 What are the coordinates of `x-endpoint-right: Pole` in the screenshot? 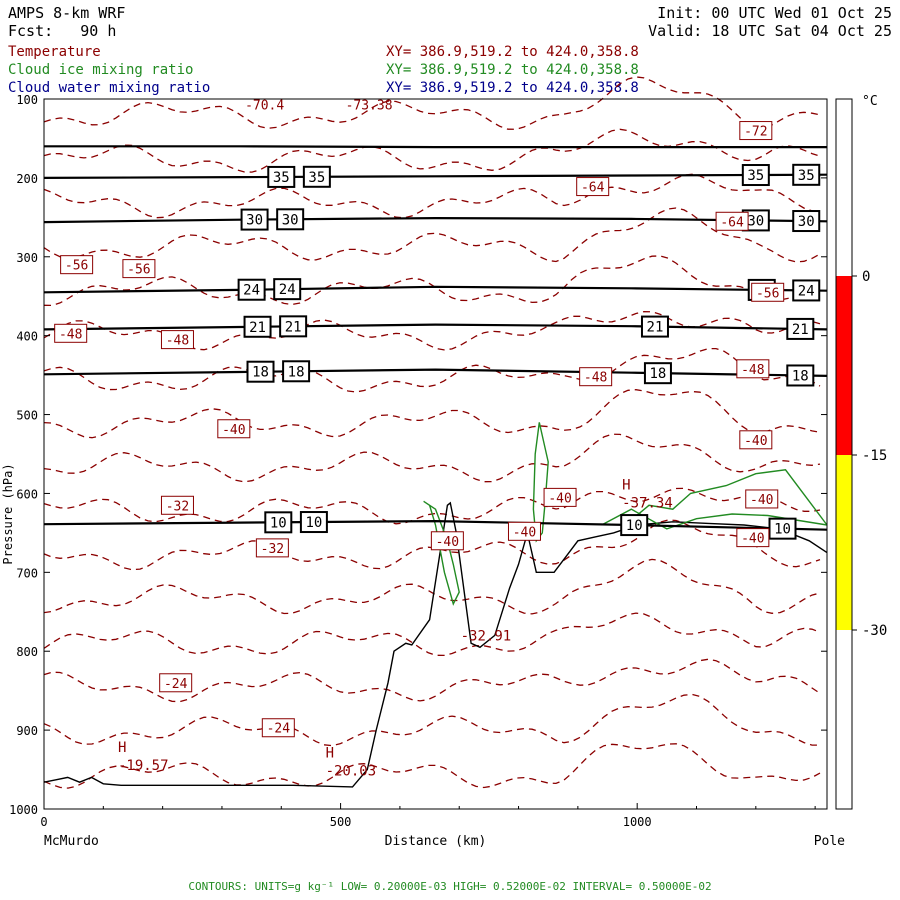 It's located at (829, 841).